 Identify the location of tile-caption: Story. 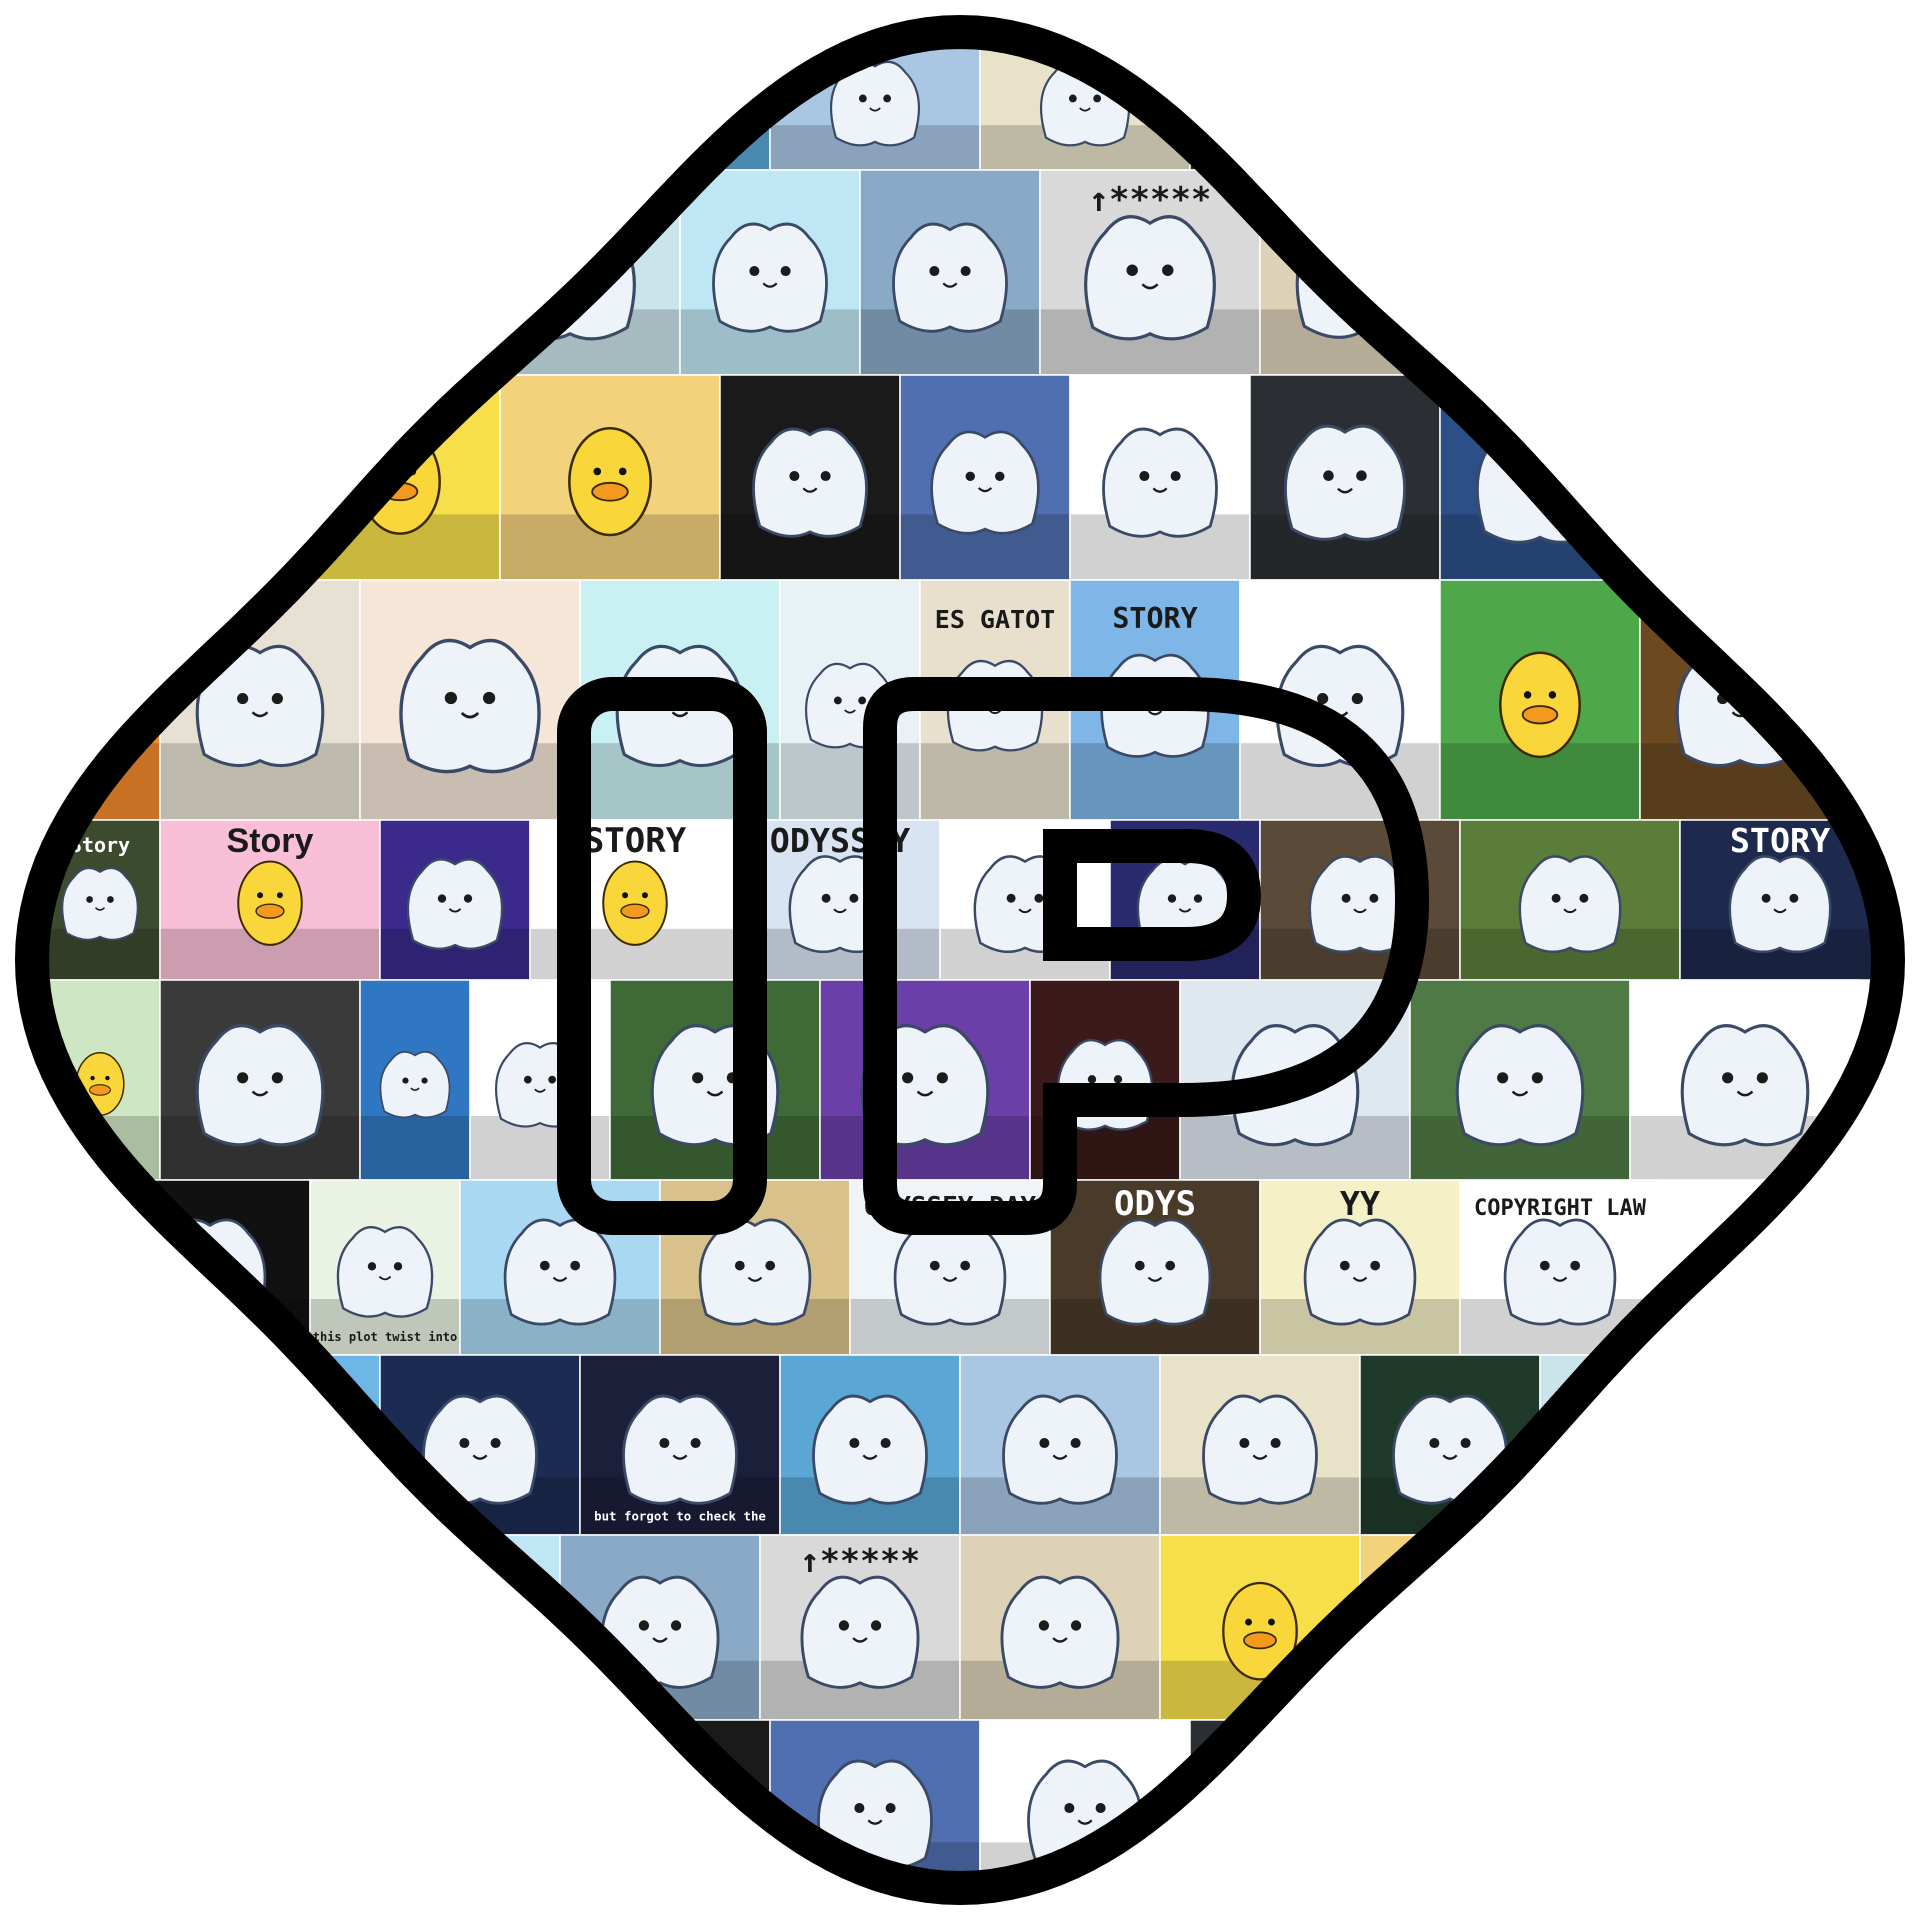
(270, 841).